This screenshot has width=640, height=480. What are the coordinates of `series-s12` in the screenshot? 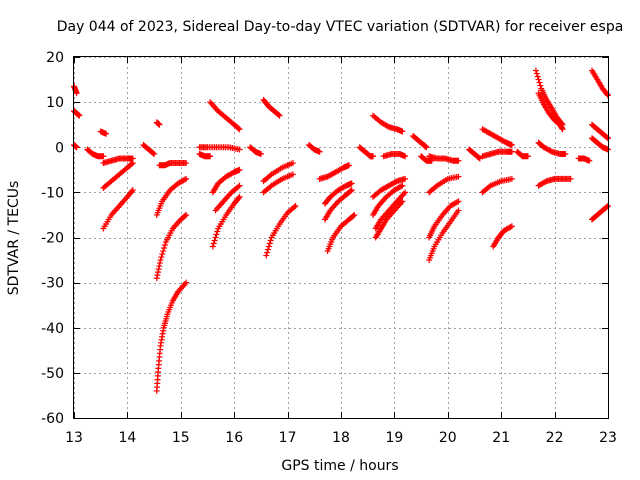 It's located at (171, 196).